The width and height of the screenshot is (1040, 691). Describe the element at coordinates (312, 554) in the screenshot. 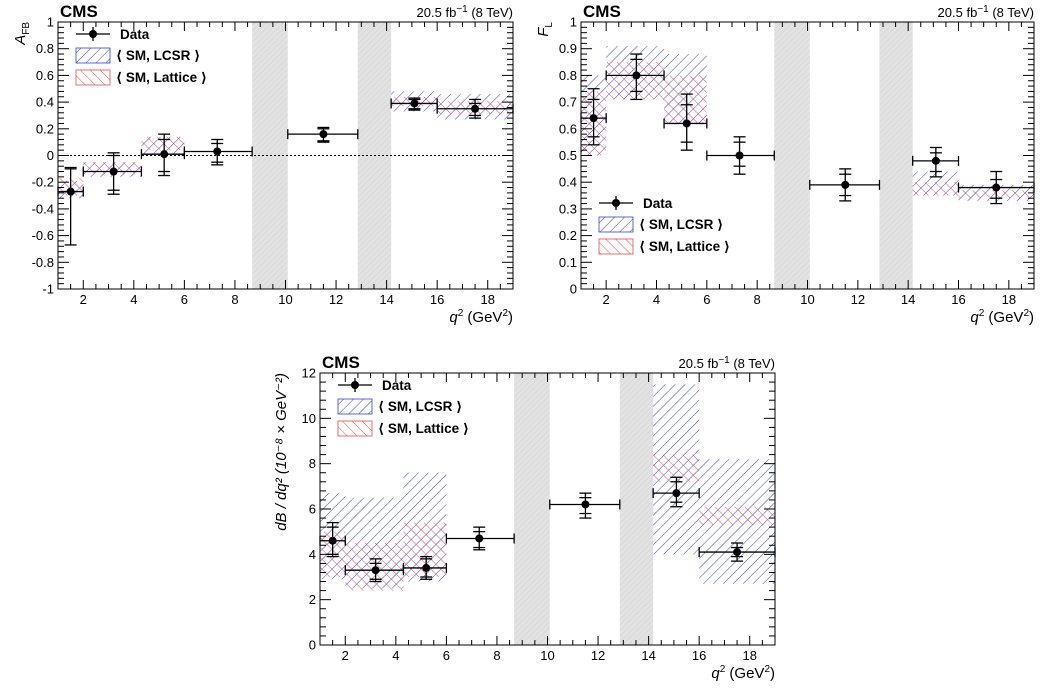

I see `y-tick-label: 4` at that location.